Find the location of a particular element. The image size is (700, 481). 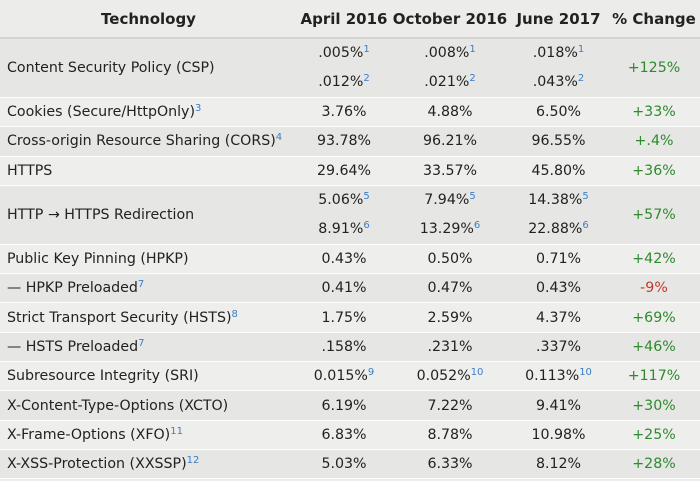

june-2017-value-cell: 4.37% is located at coordinates (558, 317).